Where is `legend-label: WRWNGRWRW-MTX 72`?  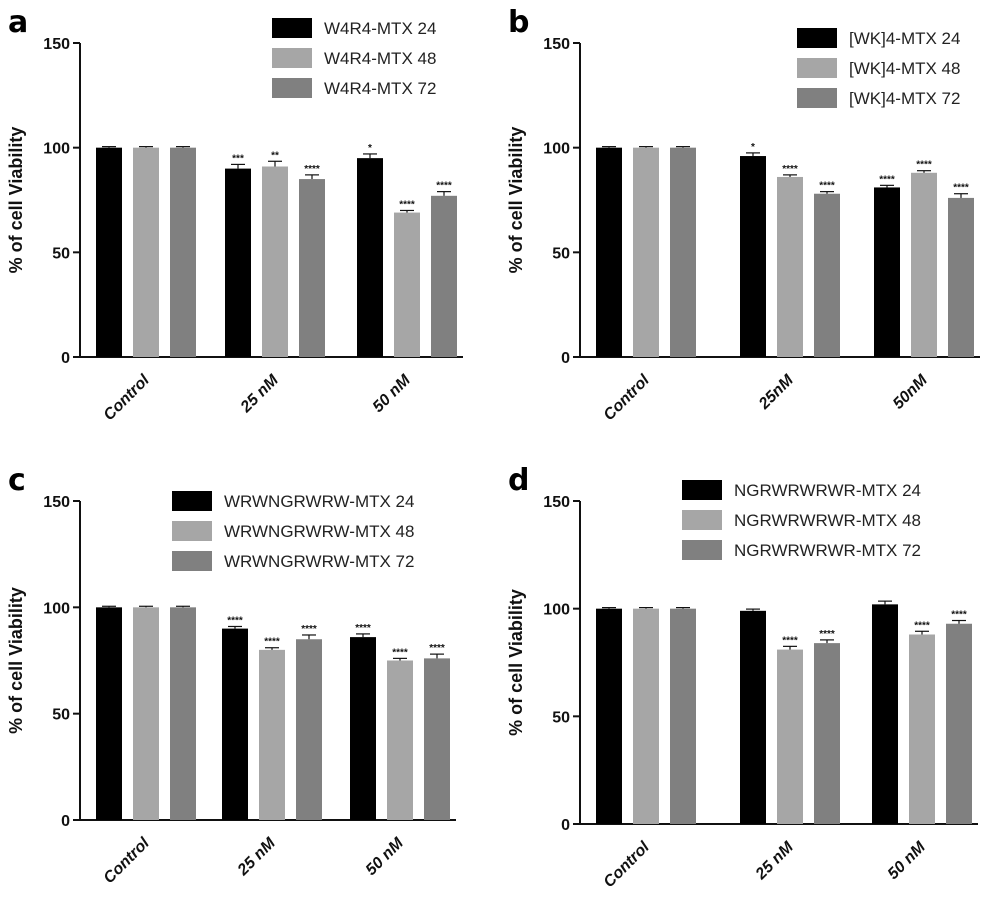 legend-label: WRWNGRWRW-MTX 72 is located at coordinates (319, 561).